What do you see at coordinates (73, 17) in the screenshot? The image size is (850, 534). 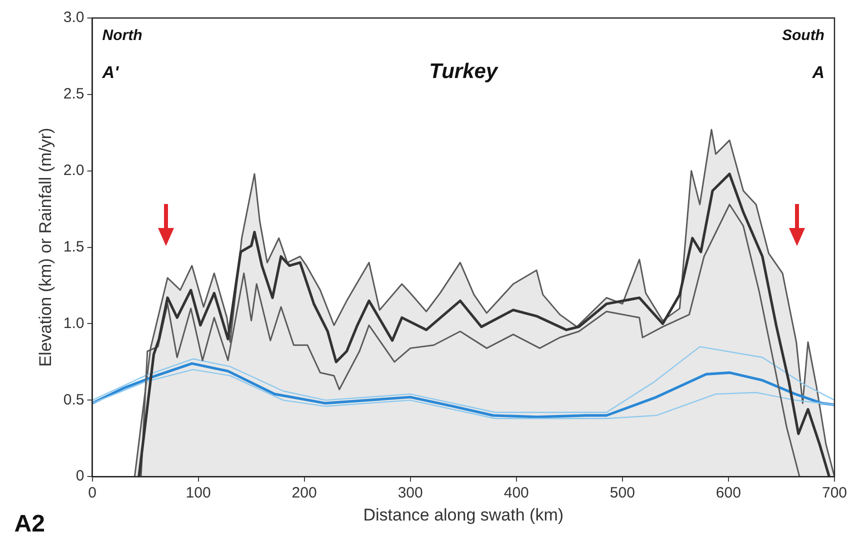 I see `y-tick-label: 3.0` at bounding box center [73, 17].